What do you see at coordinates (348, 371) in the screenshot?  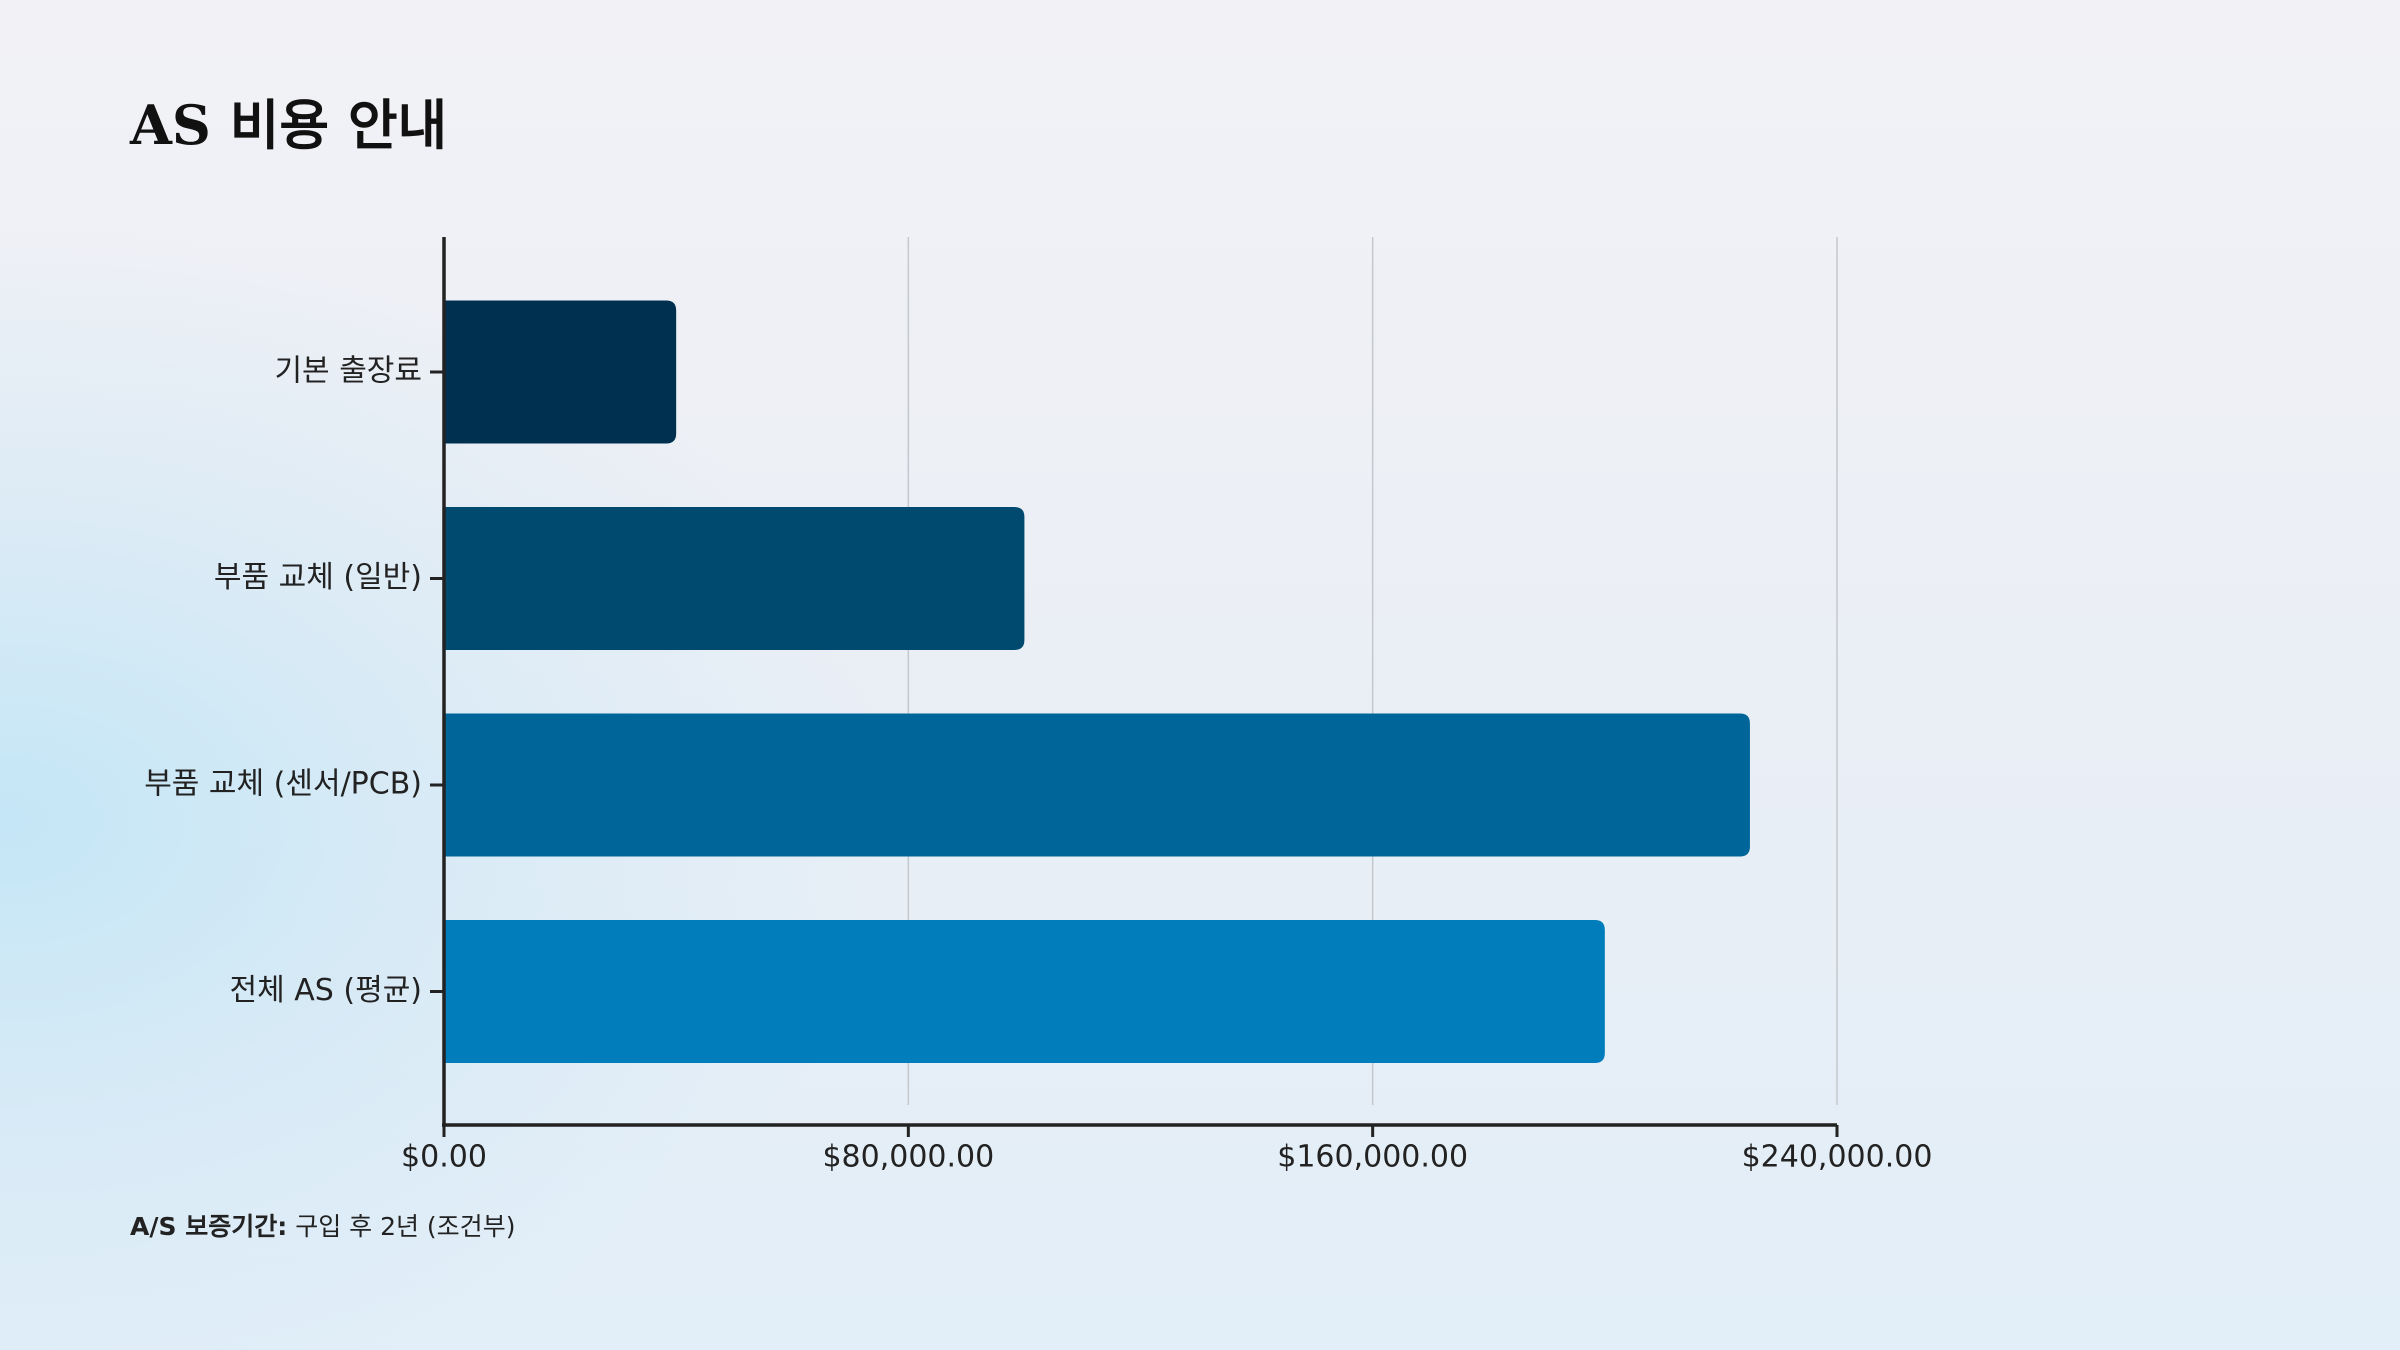 I see `y-tick-label: 기본 출장료` at bounding box center [348, 371].